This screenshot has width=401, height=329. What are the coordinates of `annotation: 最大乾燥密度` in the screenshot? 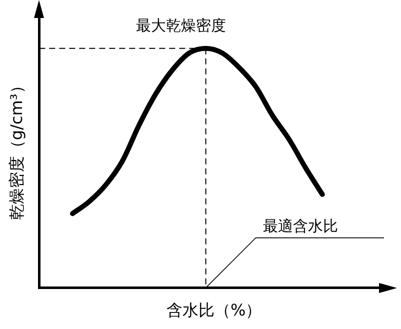 It's located at (181, 25).